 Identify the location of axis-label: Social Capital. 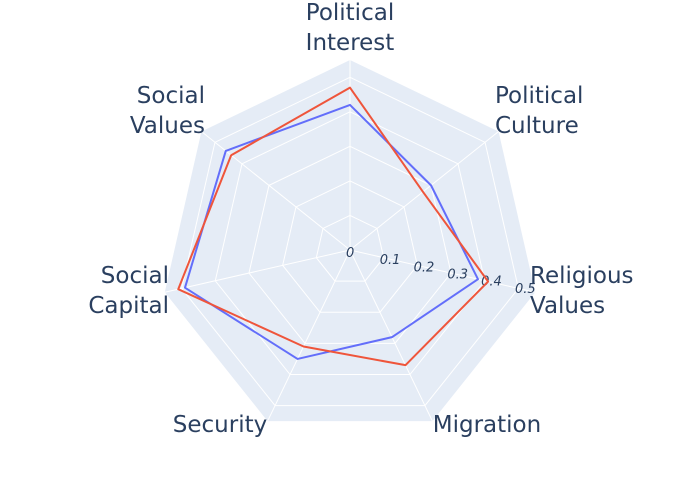
(128, 291).